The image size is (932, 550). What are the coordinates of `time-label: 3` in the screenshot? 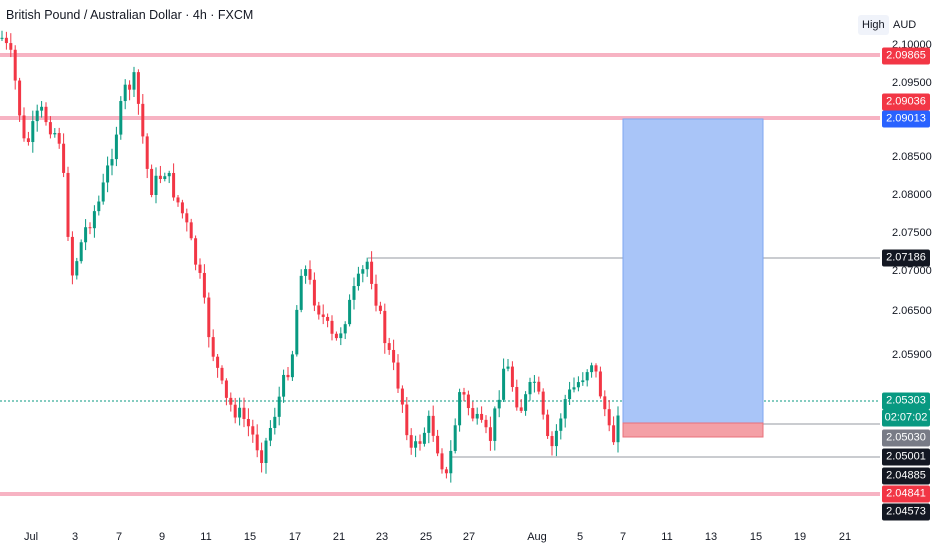 It's located at (75, 537).